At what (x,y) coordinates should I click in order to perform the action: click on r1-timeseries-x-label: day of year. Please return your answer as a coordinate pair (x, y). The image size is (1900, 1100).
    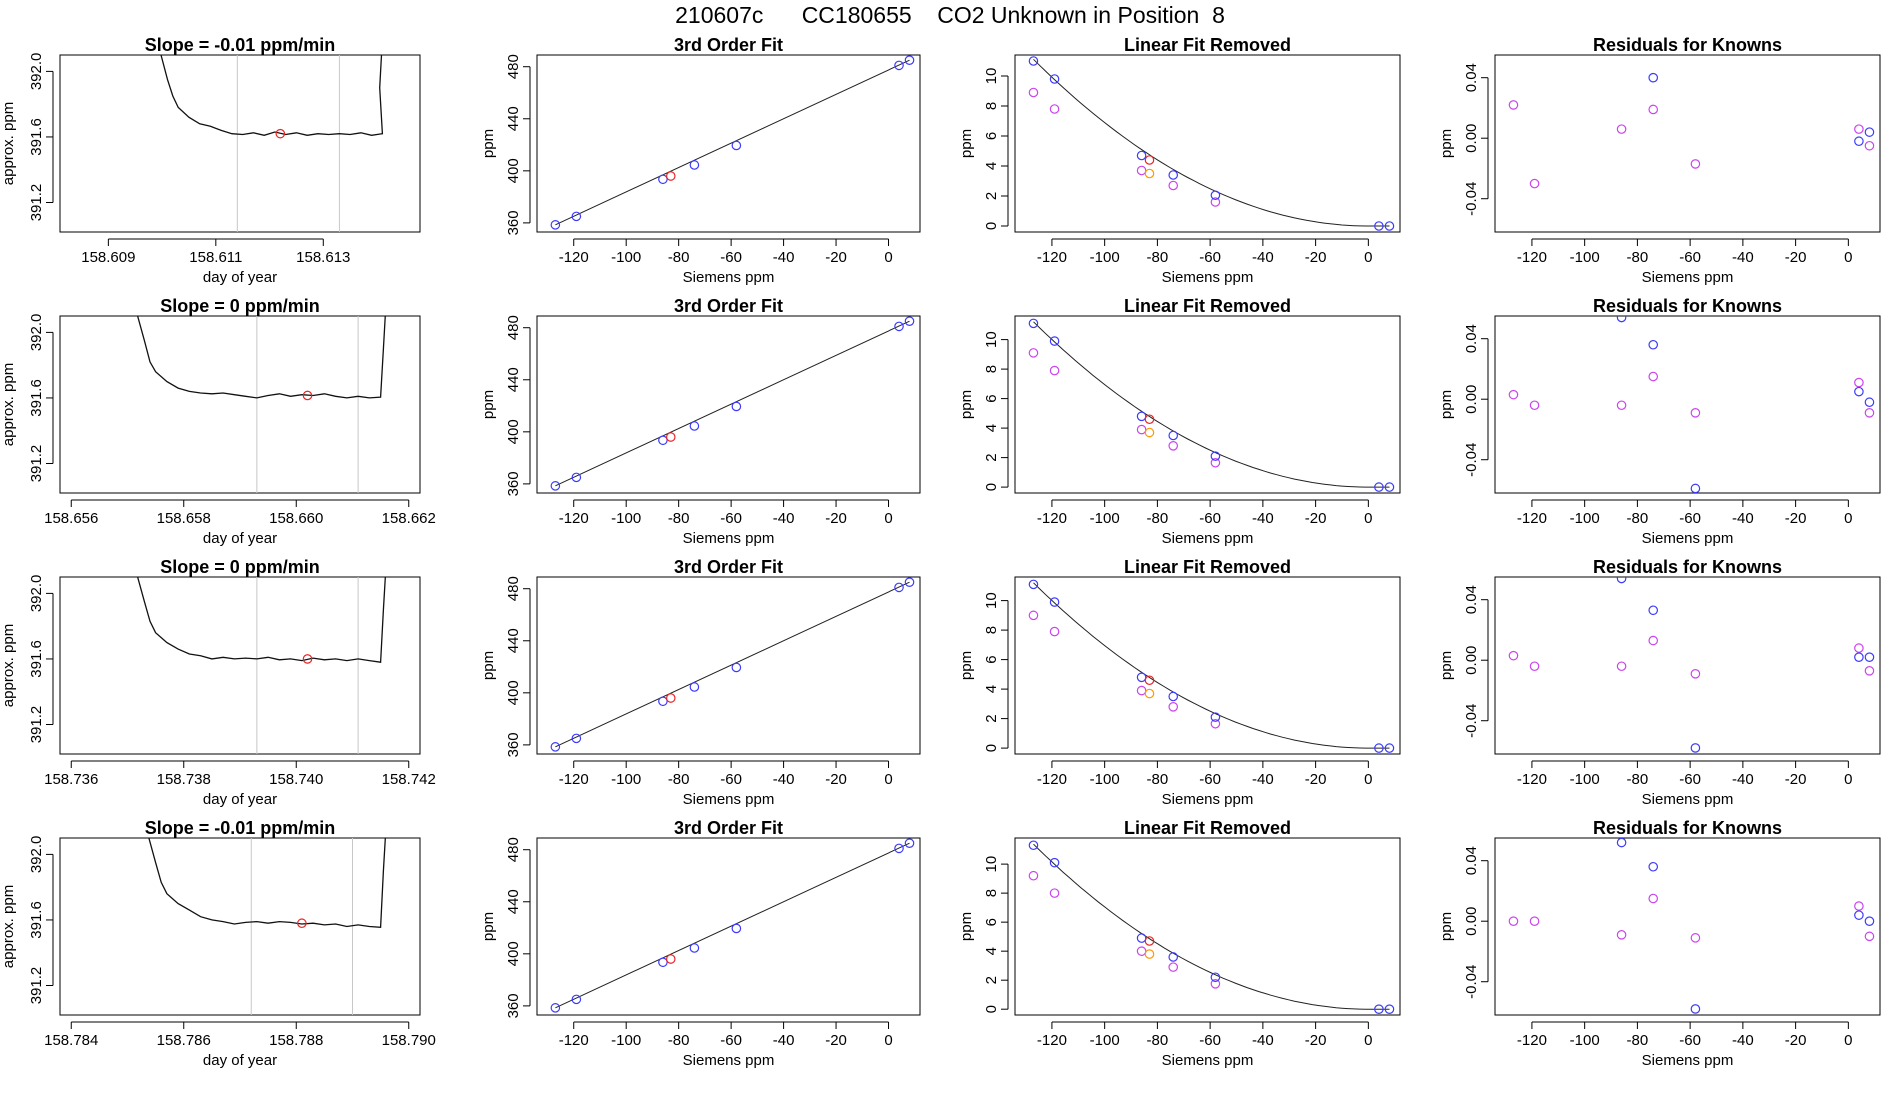
    Looking at the image, I should click on (240, 277).